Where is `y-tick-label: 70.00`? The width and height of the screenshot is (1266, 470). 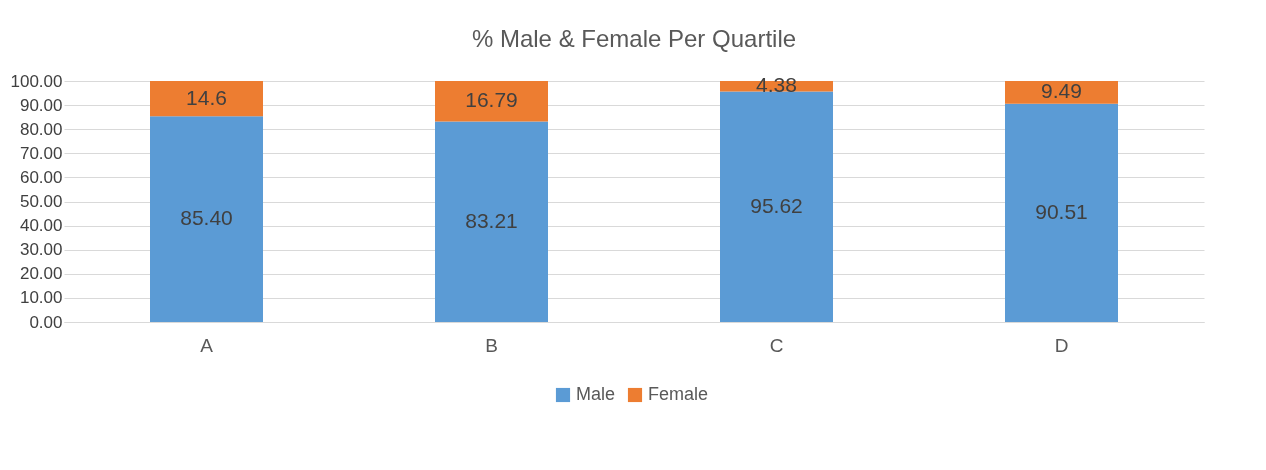
y-tick-label: 70.00 is located at coordinates (41, 153).